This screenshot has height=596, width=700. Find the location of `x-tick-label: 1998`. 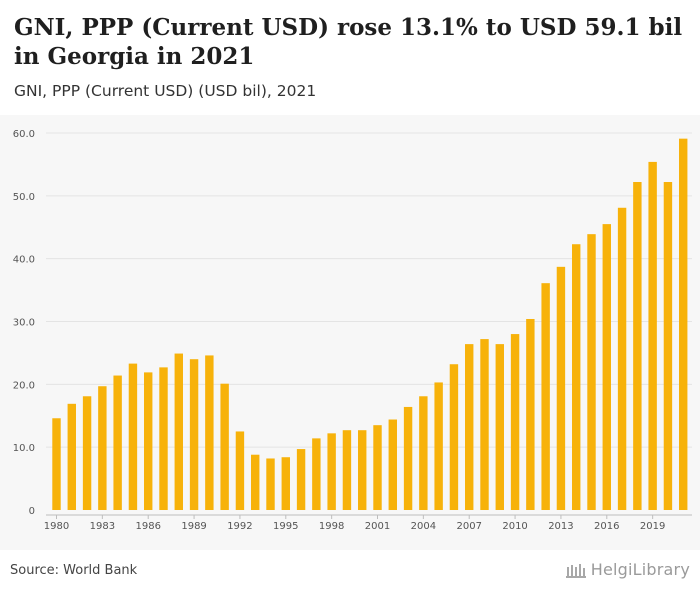

x-tick-label: 1998 is located at coordinates (331, 526).